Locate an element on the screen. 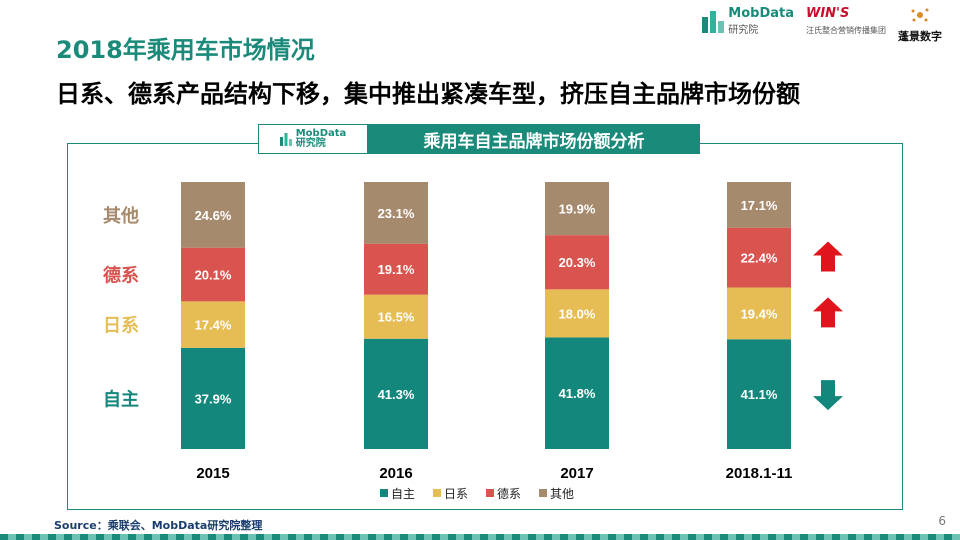 The width and height of the screenshot is (960, 540). data-label-4-4: 17.1% is located at coordinates (759, 205).